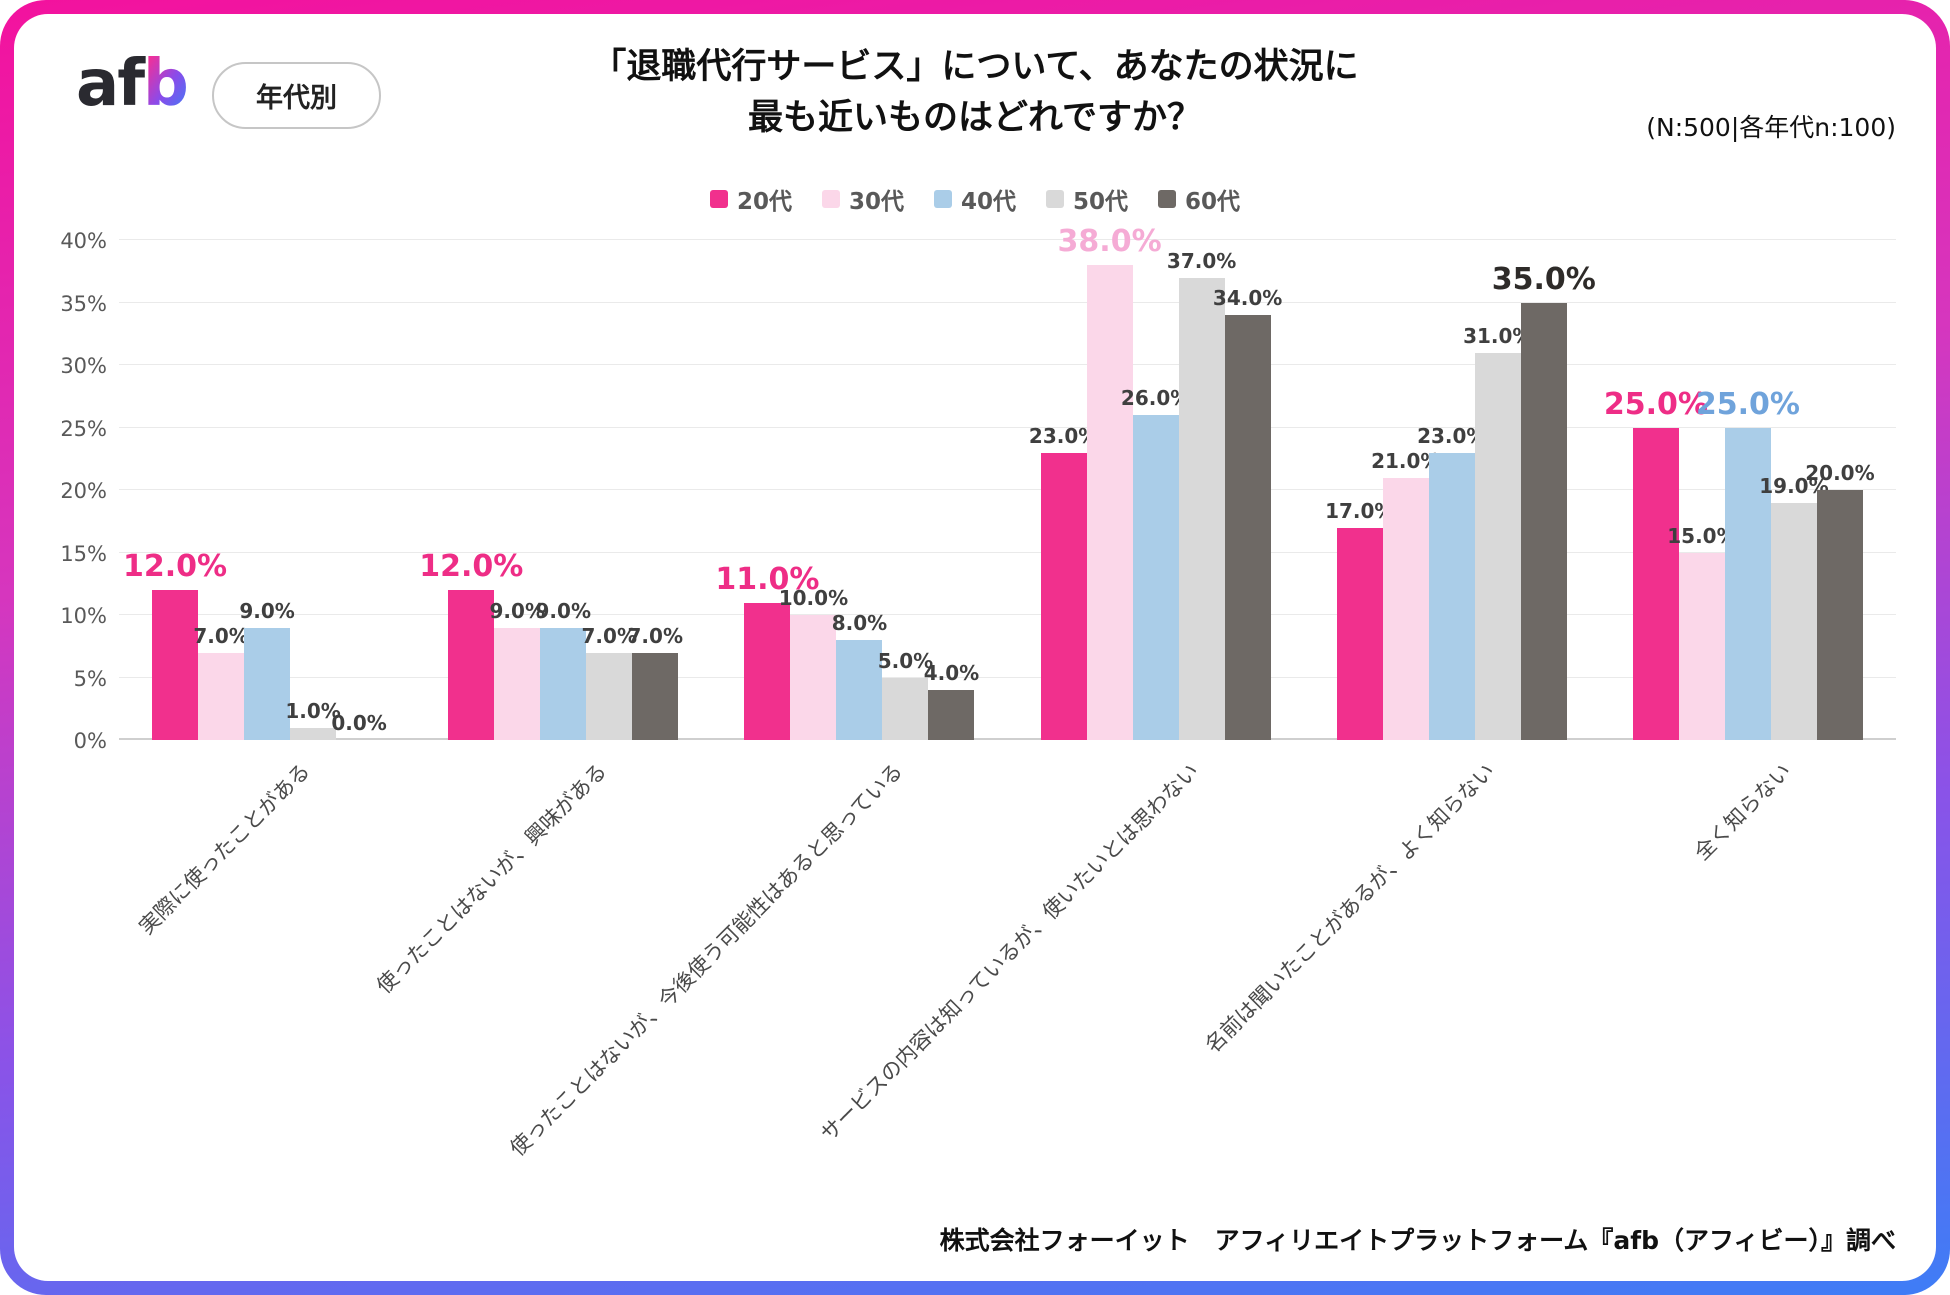 This screenshot has width=1950, height=1295. What do you see at coordinates (905, 694) in the screenshot?
I see `bar: 5.0%` at bounding box center [905, 694].